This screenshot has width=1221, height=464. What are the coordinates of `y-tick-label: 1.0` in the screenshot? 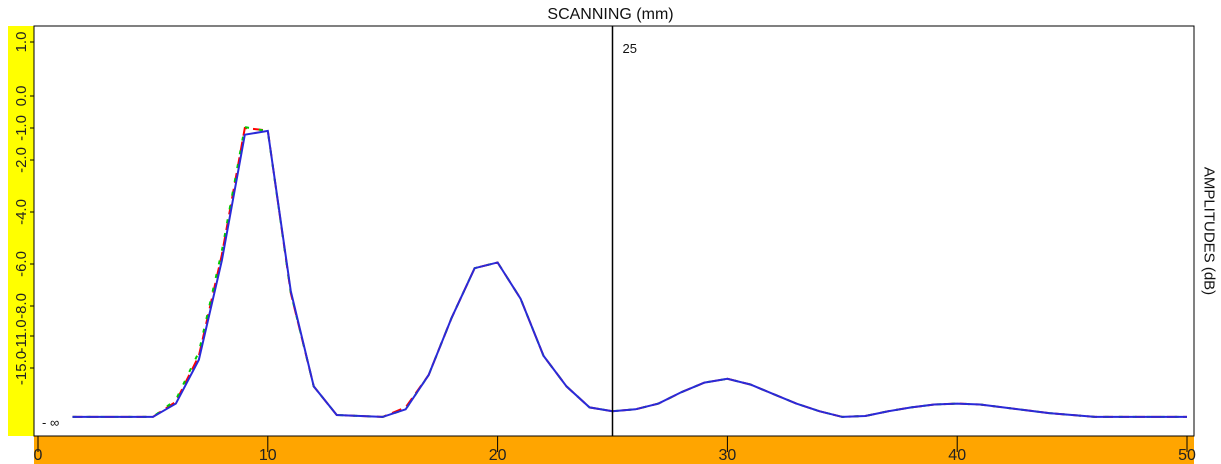 It's located at (21, 42).